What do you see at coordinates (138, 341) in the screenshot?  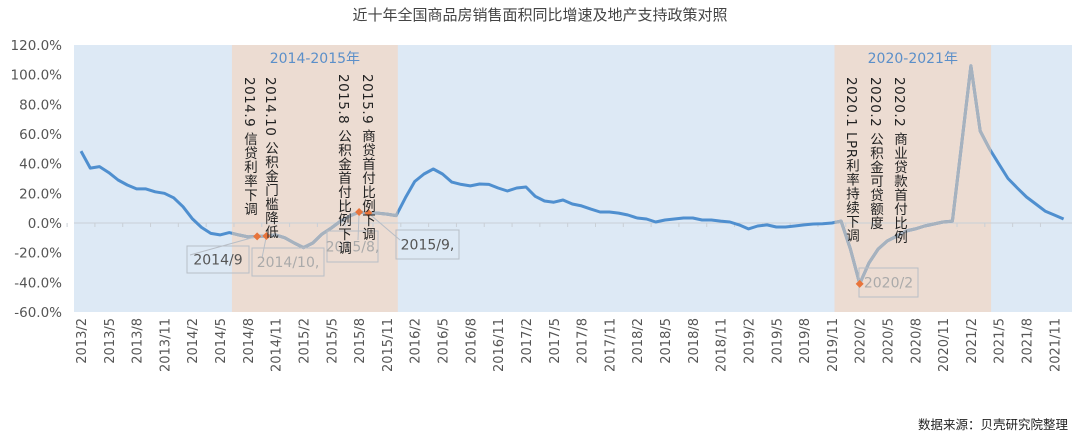 I see `x-tick-label: 2013/8` at bounding box center [138, 341].